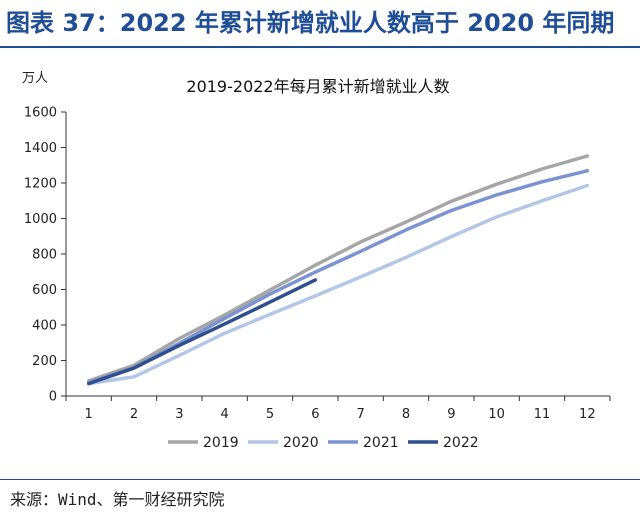  Describe the element at coordinates (40, 148) in the screenshot. I see `y-tick-label: 1400` at that location.